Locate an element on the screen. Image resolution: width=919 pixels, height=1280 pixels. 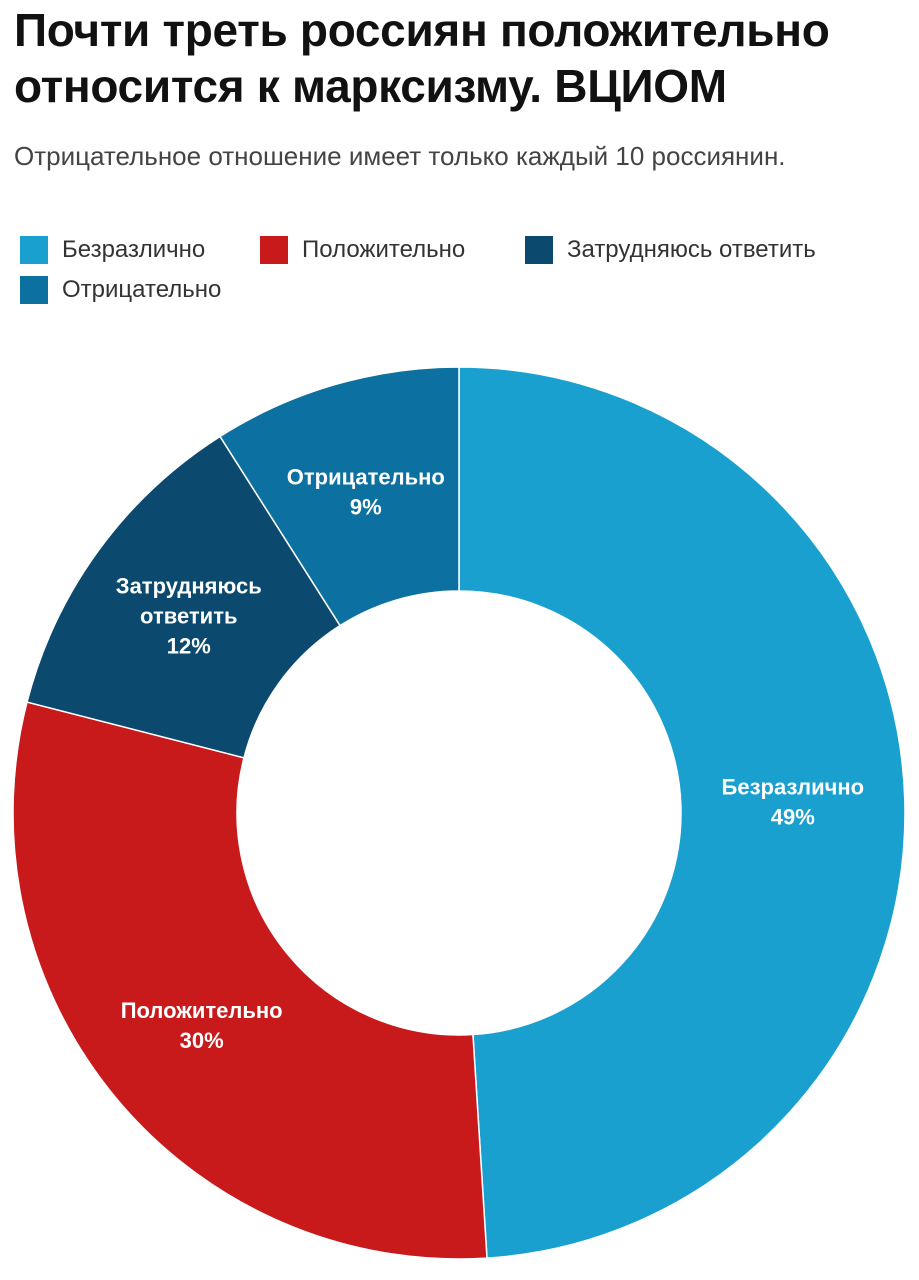
legend-label-indifferent: Безразлично is located at coordinates (134, 249).